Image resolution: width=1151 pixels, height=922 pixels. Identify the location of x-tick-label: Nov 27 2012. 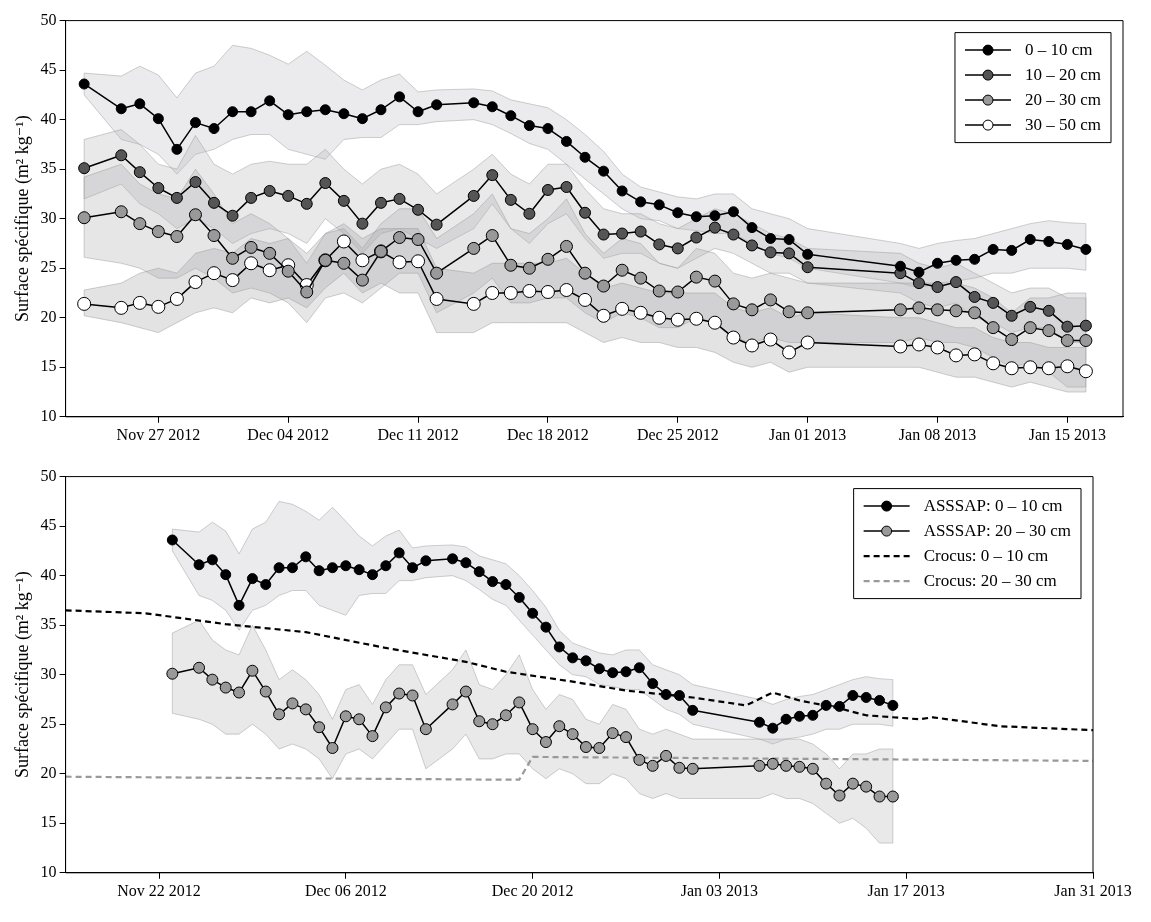
(158, 434).